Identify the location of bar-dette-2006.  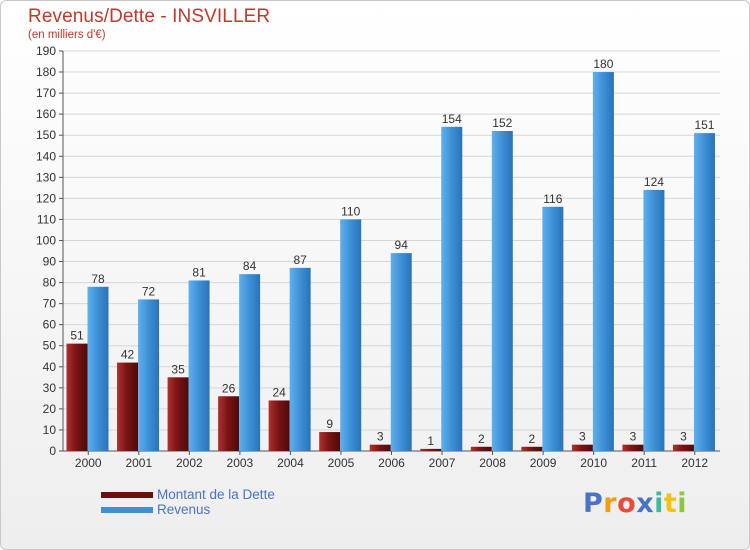
(380, 447).